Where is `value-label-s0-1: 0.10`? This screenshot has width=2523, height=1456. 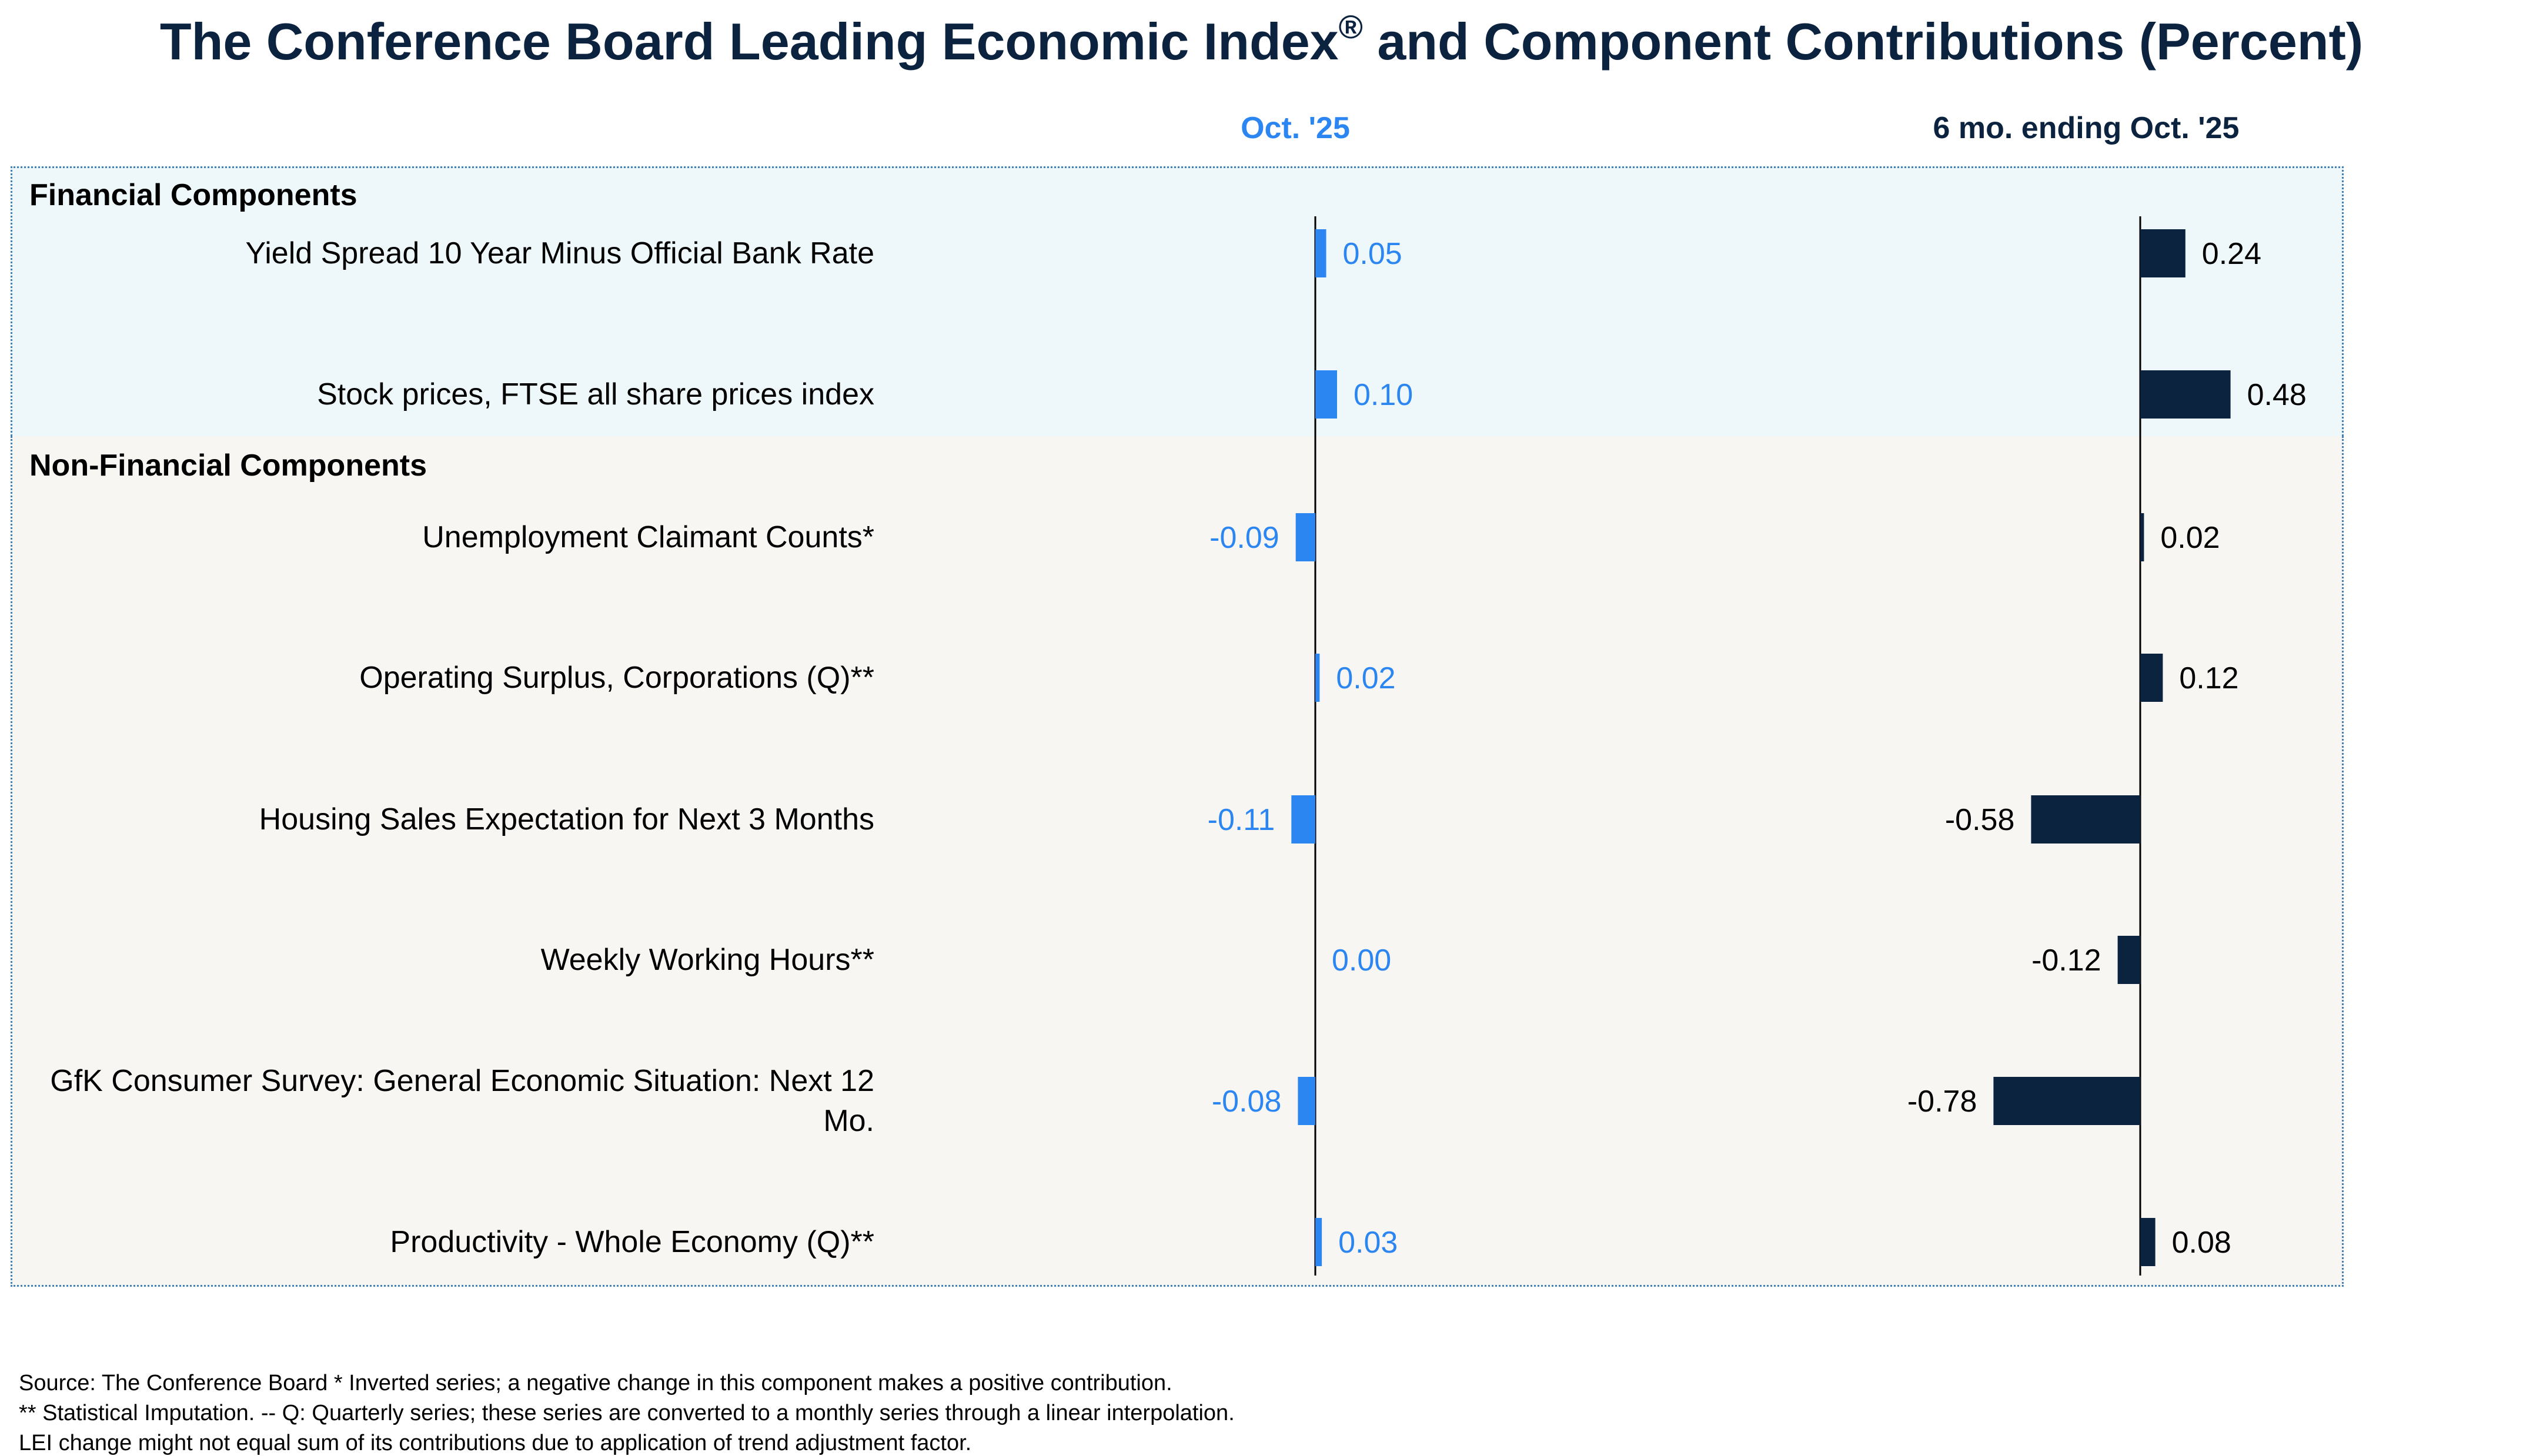
value-label-s0-1: 0.10 is located at coordinates (1384, 395).